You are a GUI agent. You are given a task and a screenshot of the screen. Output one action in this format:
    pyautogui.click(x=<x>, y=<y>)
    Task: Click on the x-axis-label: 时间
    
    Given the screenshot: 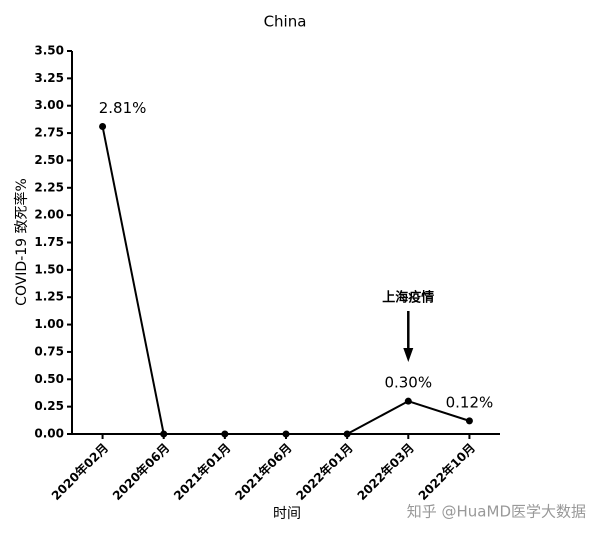 What is the action you would take?
    pyautogui.click(x=287, y=514)
    